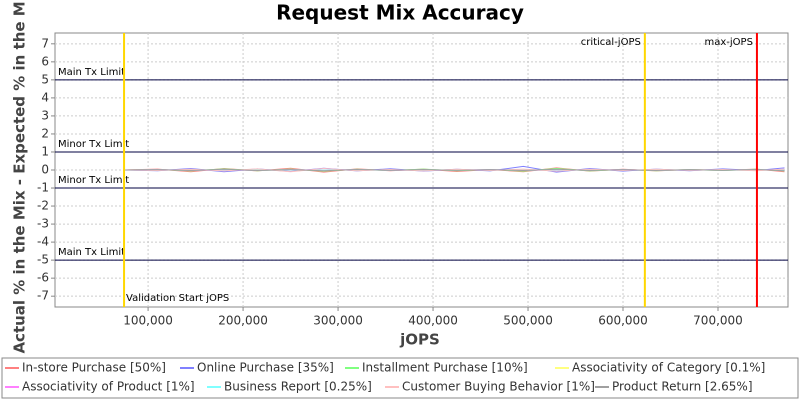  Describe the element at coordinates (298, 387) in the screenshot. I see `legend-label: Business Report [0.25%]` at that location.